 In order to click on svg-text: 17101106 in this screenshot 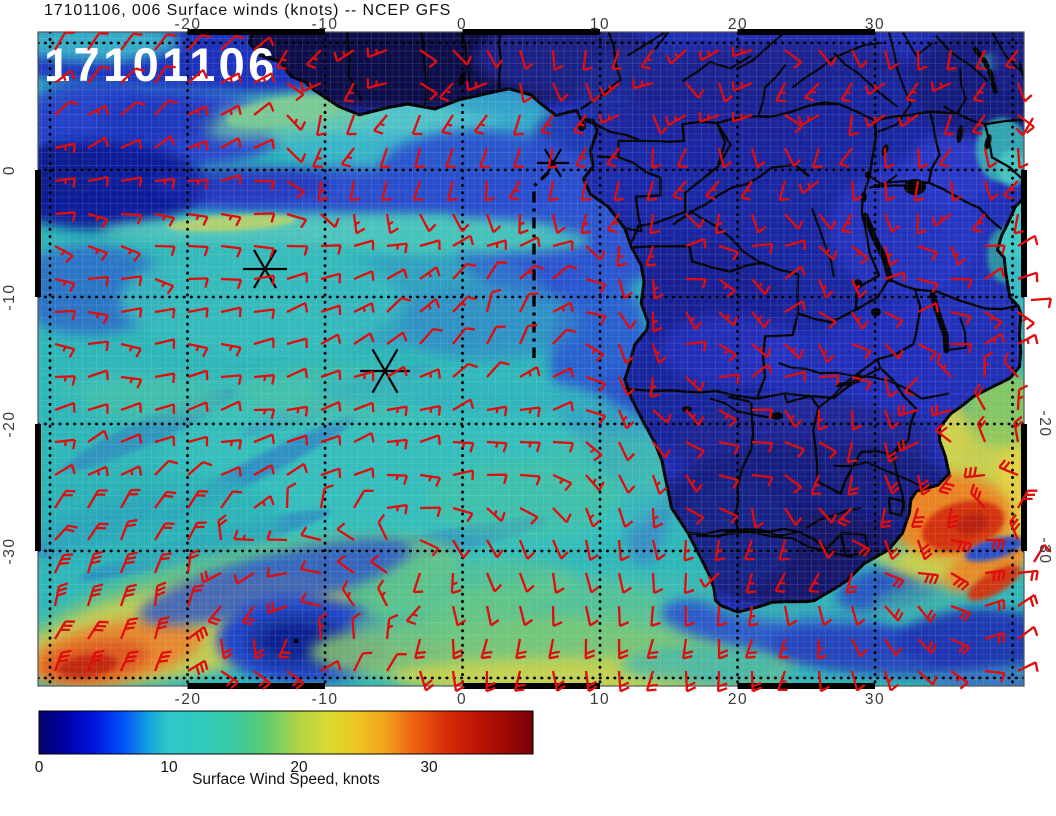, I will do `click(161, 64)`.